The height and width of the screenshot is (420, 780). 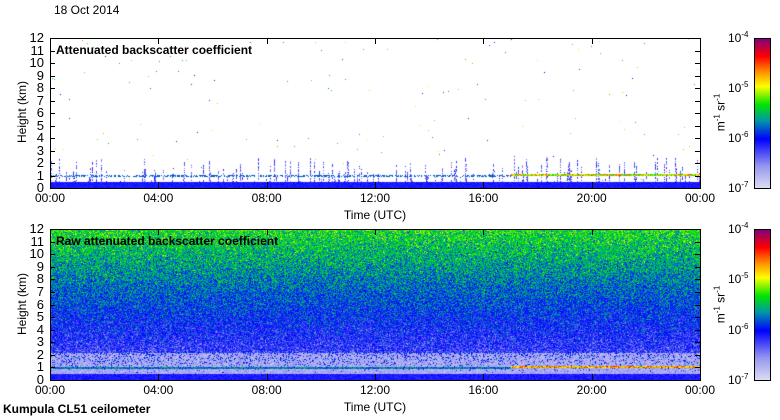 I want to click on colorbar-tick-exponent: -4, so click(x=745, y=34).